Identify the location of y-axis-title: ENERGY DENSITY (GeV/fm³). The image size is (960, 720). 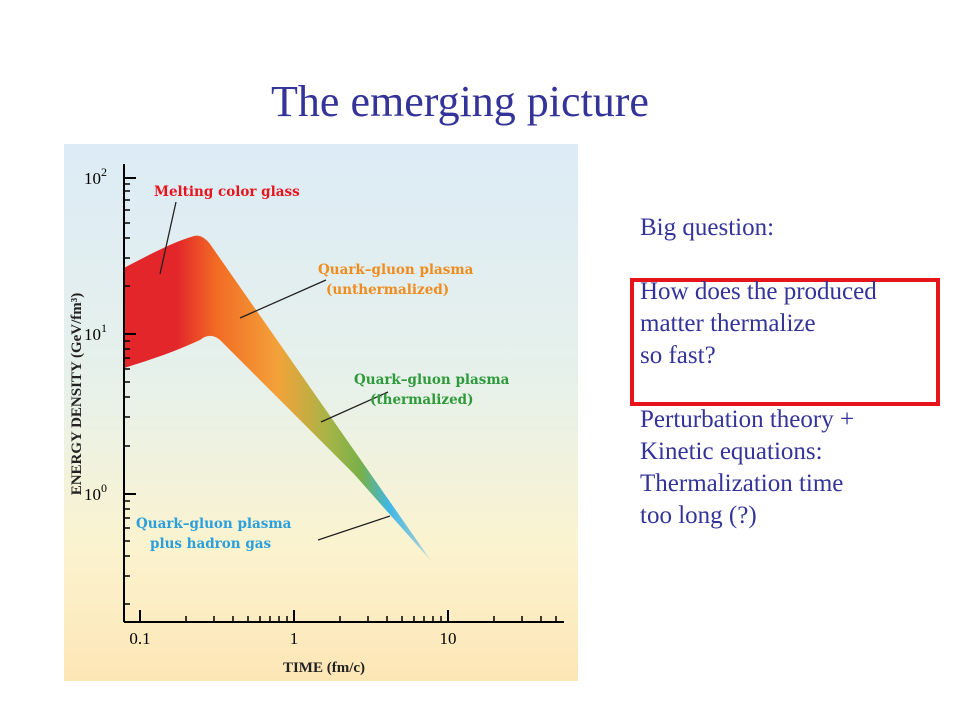
(77, 394).